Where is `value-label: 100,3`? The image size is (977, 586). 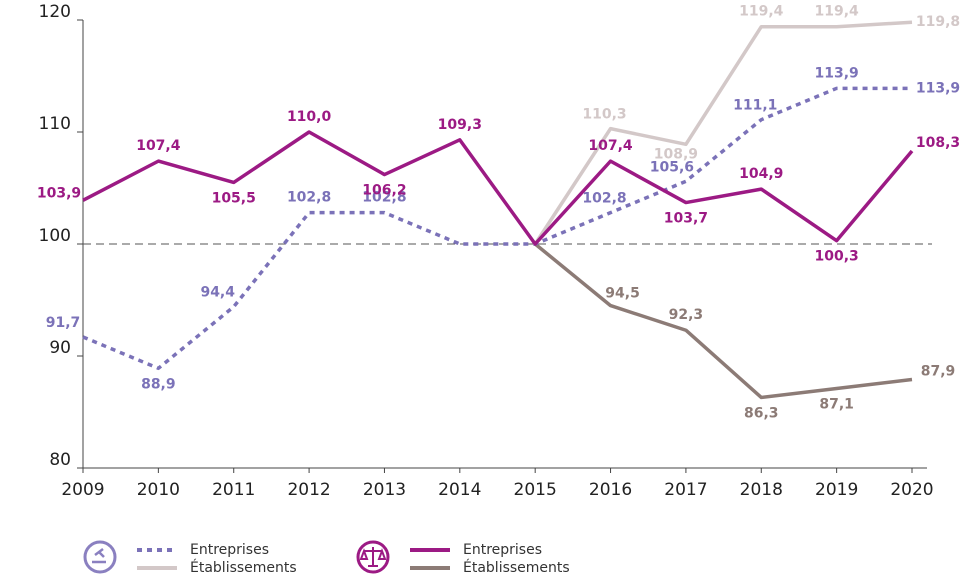 value-label: 100,3 is located at coordinates (836, 257).